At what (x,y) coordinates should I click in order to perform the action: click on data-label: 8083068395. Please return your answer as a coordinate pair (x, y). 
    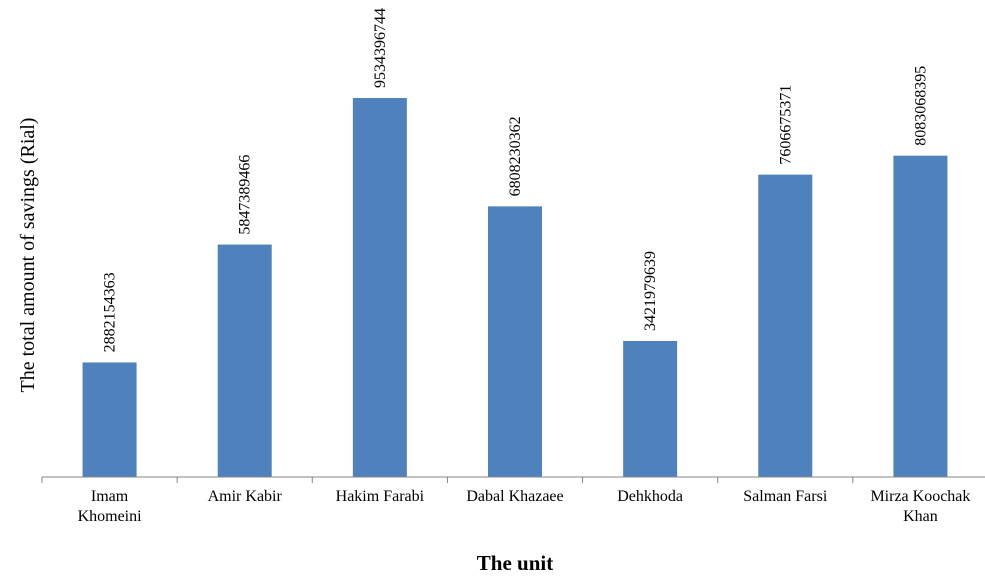
    Looking at the image, I should click on (920, 106).